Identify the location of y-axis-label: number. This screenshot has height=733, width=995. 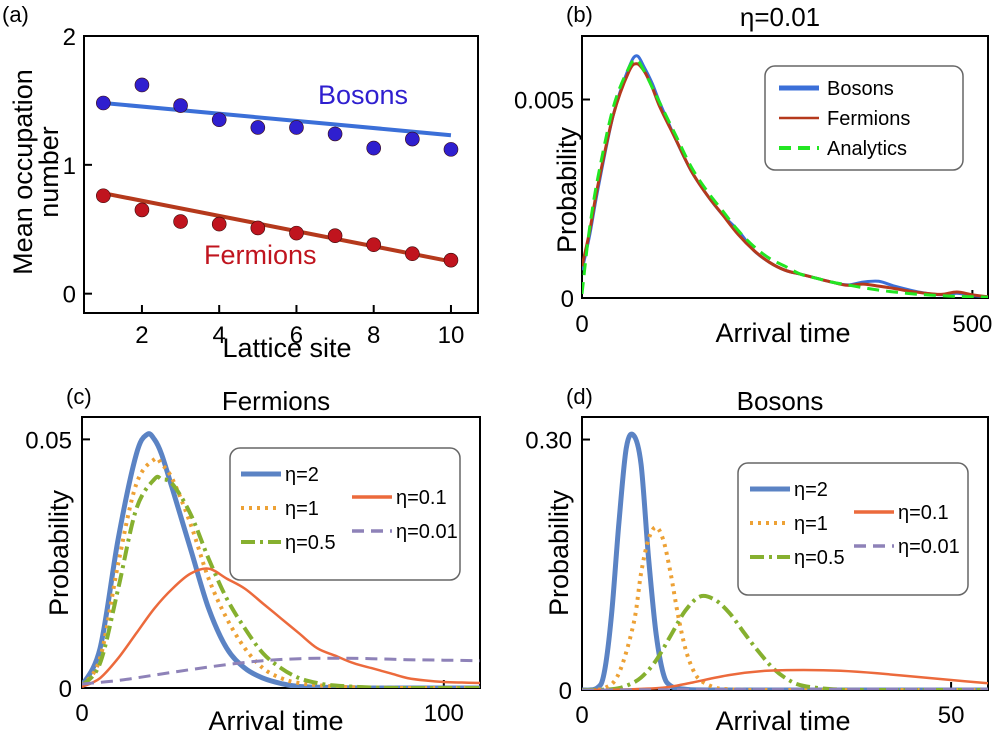
(49, 172).